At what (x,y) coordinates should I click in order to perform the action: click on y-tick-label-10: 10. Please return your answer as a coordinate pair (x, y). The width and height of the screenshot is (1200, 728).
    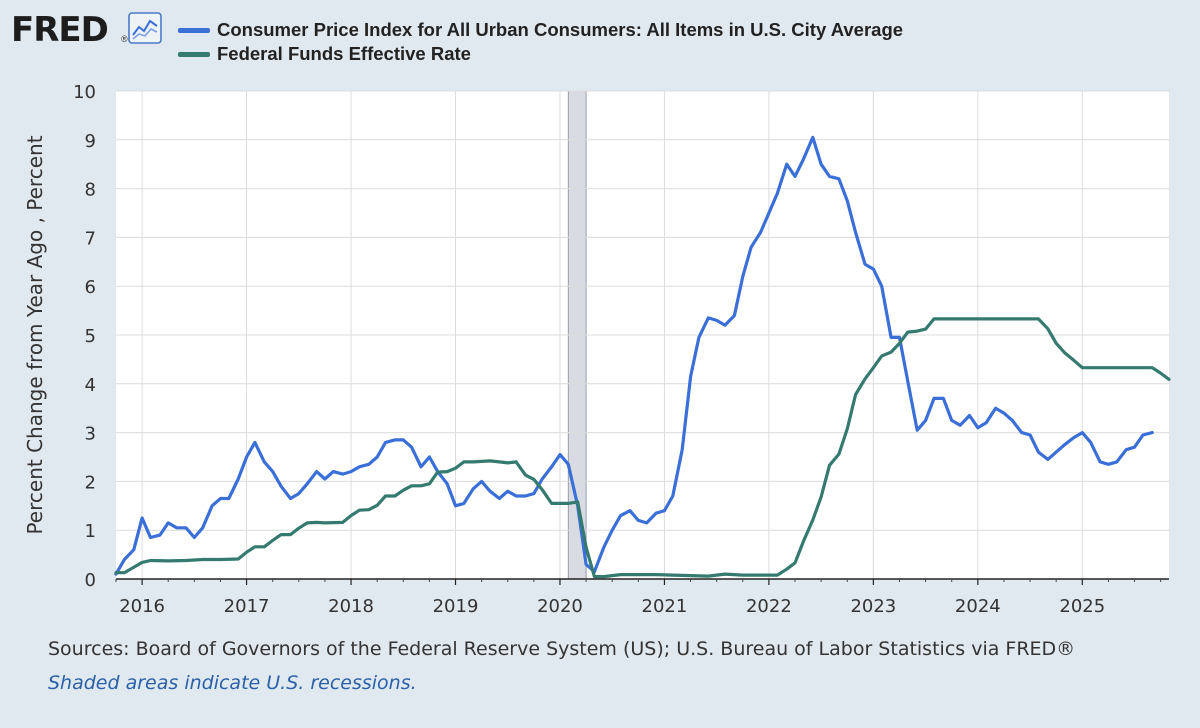
    Looking at the image, I should click on (84, 92).